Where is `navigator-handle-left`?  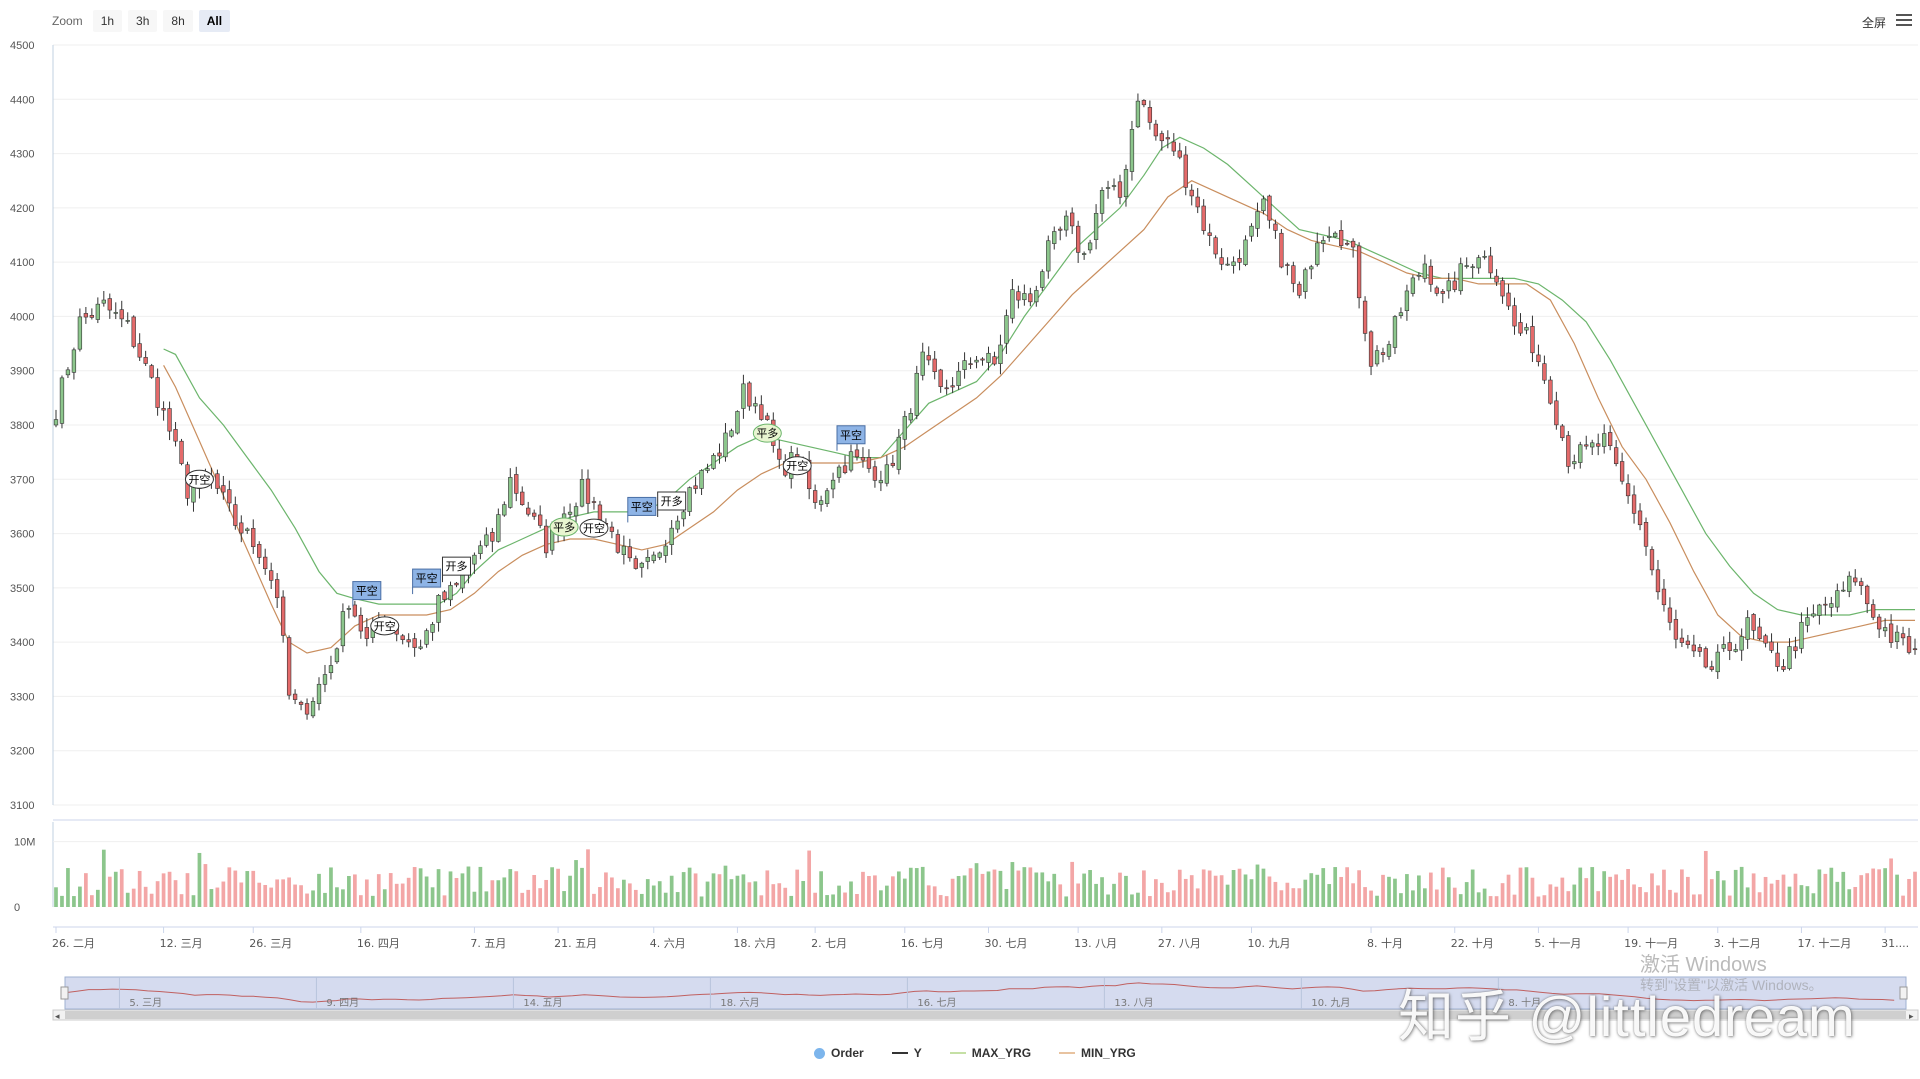
navigator-handle-left is located at coordinates (64, 993).